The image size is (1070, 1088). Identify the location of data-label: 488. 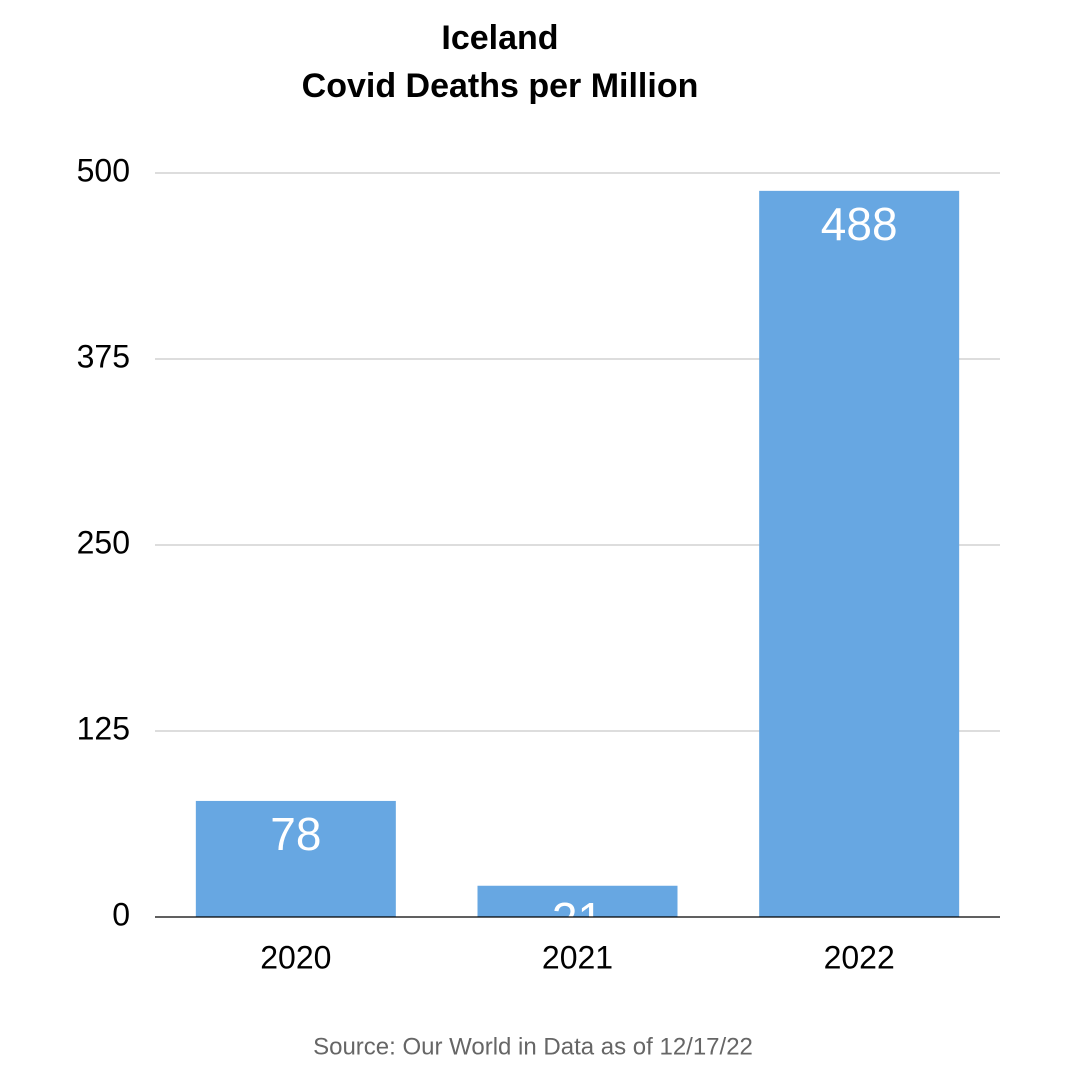
(859, 224).